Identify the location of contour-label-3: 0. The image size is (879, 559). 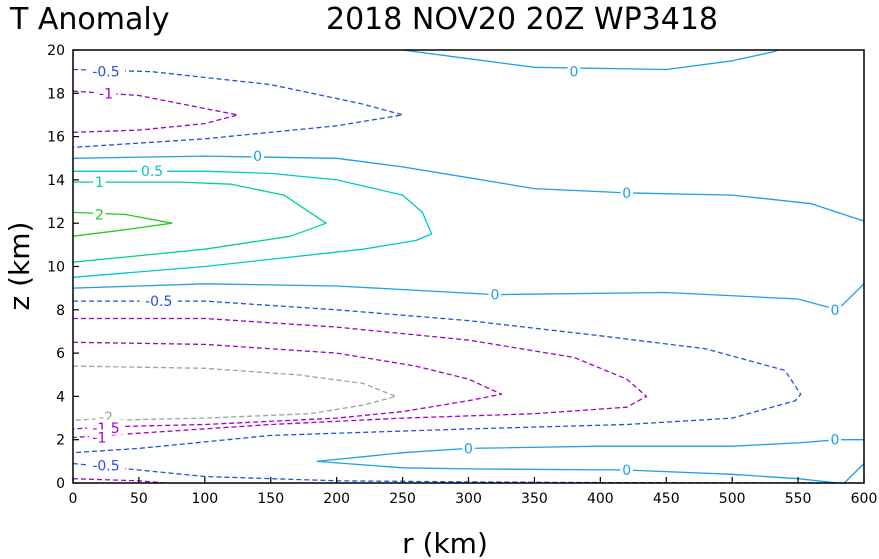
(257, 156).